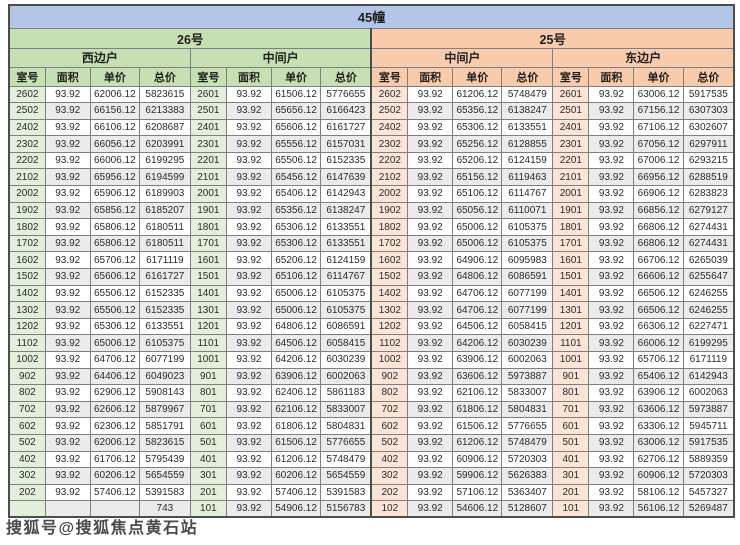  I want to click on unit-price-cell: 65906.12, so click(114, 194).